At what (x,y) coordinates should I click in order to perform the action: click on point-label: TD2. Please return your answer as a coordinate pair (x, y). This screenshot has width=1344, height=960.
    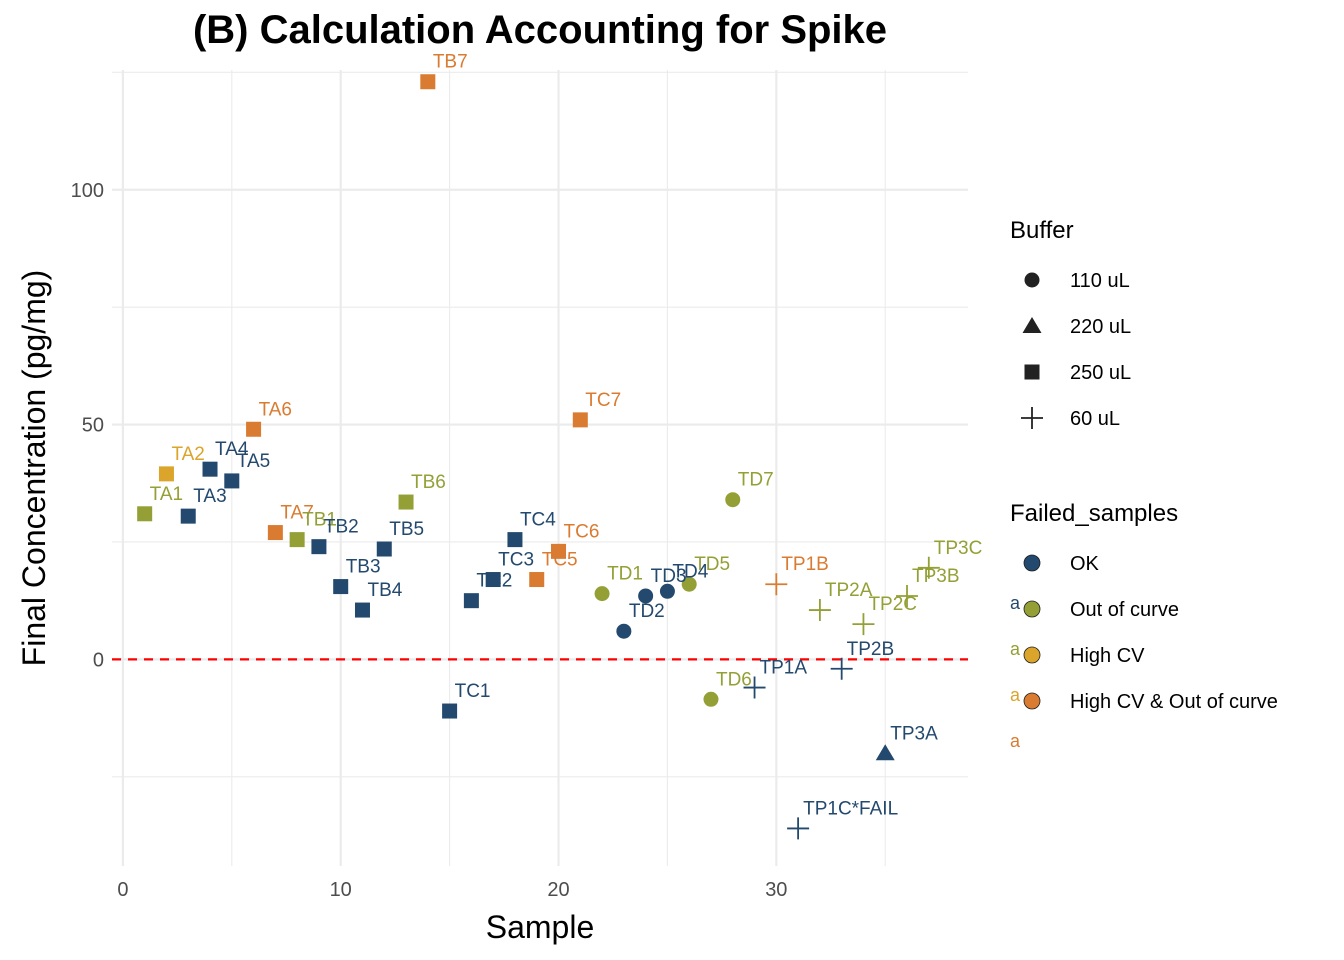
    Looking at the image, I should click on (647, 611).